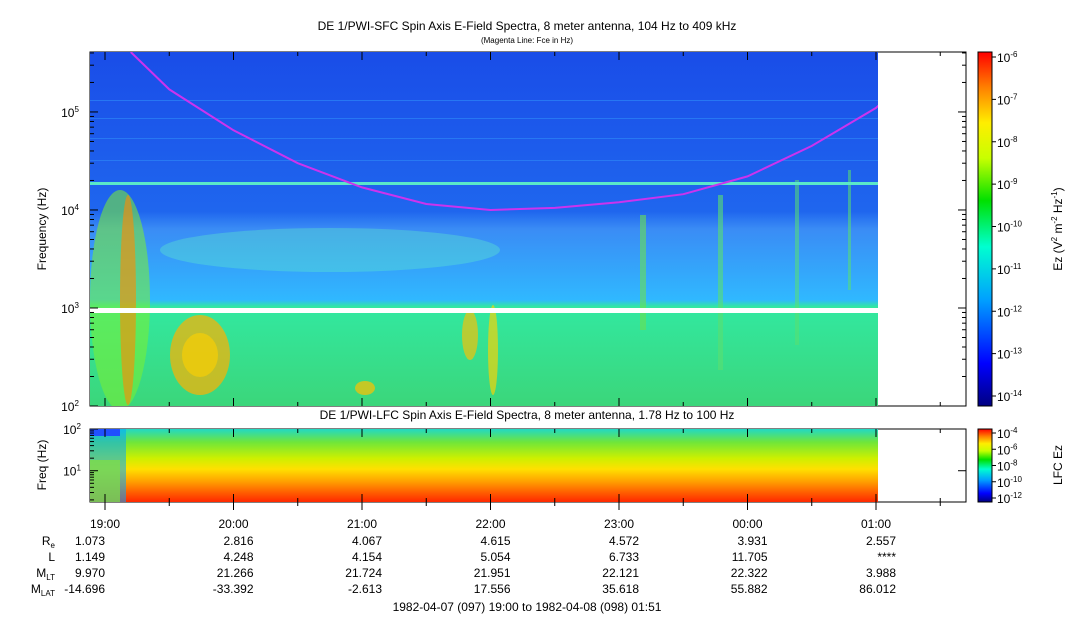 Image resolution: width=1083 pixels, height=620 pixels. What do you see at coordinates (1057, 228) in the screenshot?
I see `sfc-colorbar-label: Ez (V2 m-2 Hz-1)` at bounding box center [1057, 228].